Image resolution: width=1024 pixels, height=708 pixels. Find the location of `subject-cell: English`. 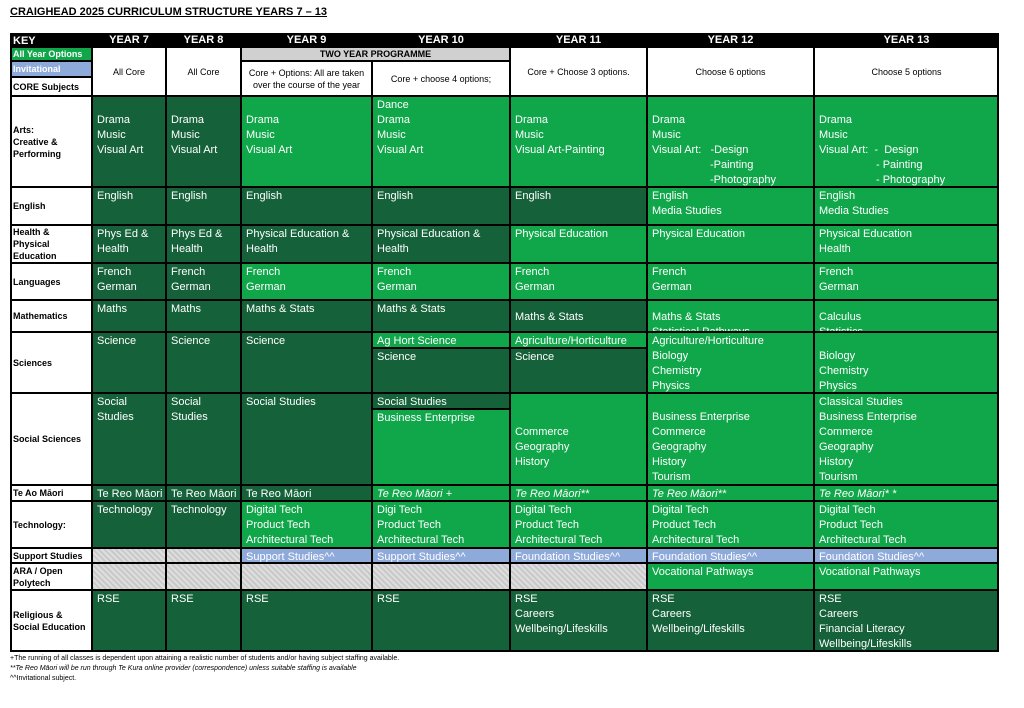

subject-cell: English is located at coordinates (203, 206).